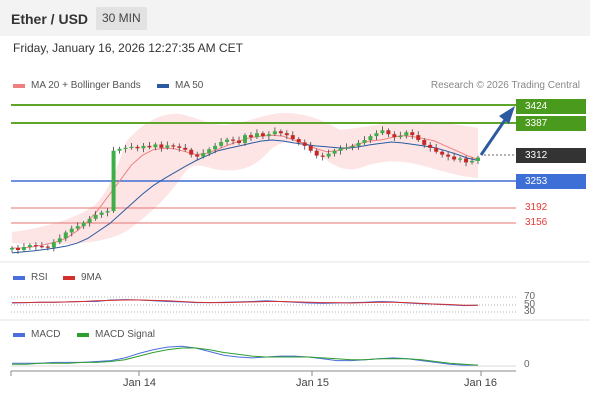 The height and width of the screenshot is (400, 590). What do you see at coordinates (189, 85) in the screenshot?
I see `ma50-legend-label: MA 50` at bounding box center [189, 85].